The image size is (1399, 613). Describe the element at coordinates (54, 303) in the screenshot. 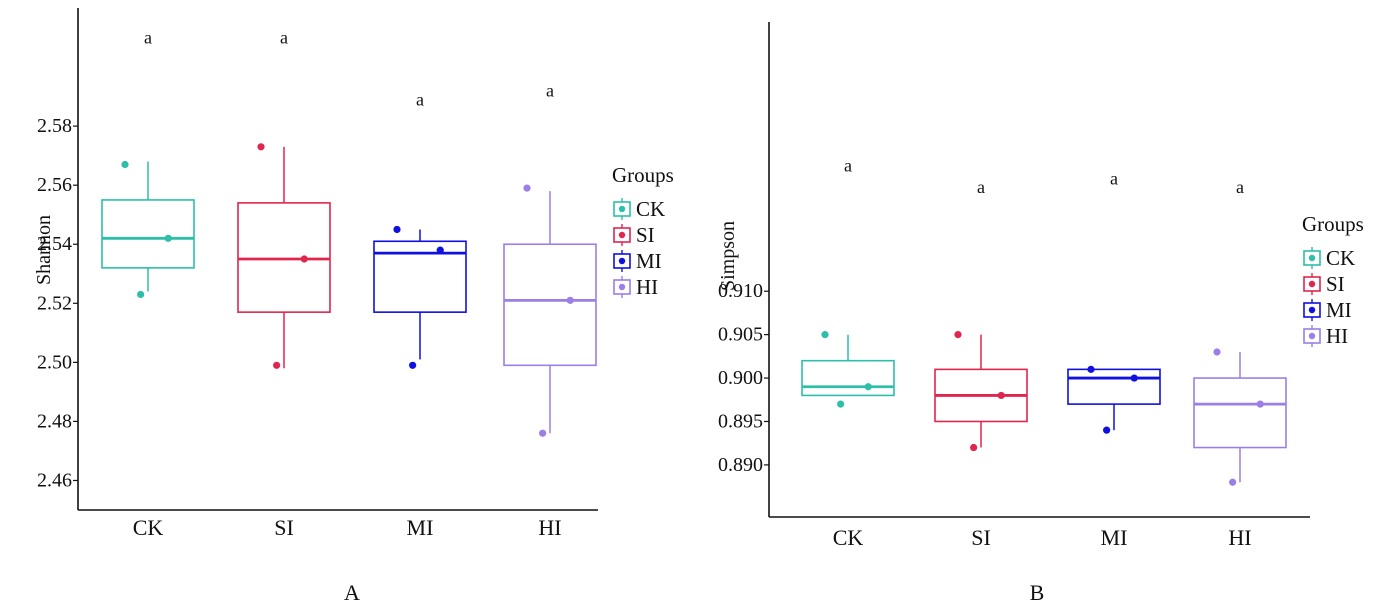

I see `y-tick-label: 2.52` at that location.